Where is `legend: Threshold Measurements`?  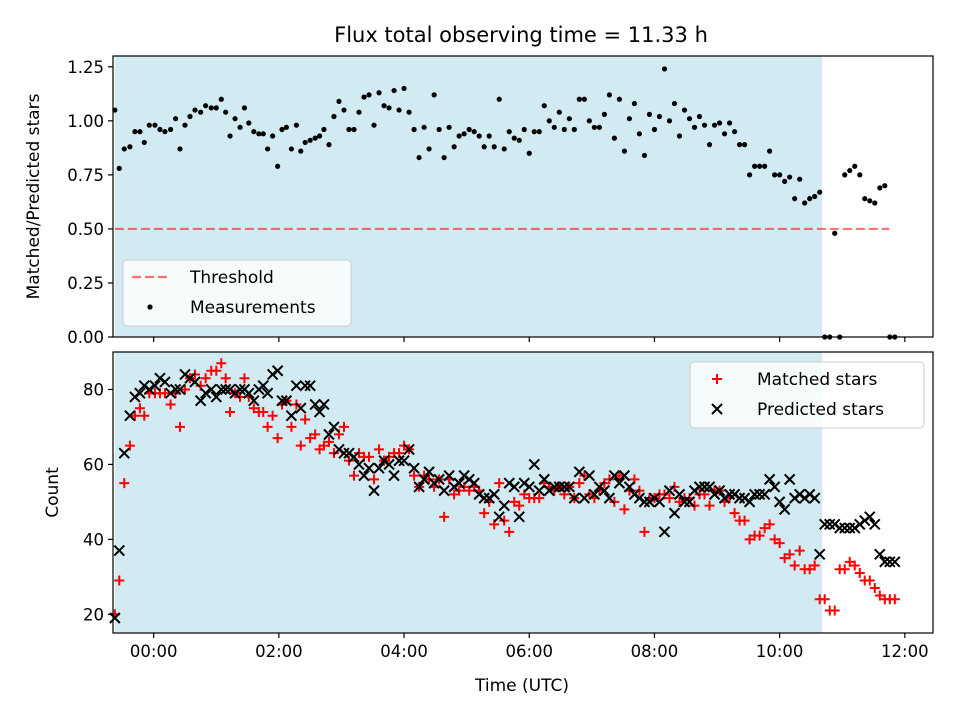
legend: Threshold Measurements is located at coordinates (237, 293).